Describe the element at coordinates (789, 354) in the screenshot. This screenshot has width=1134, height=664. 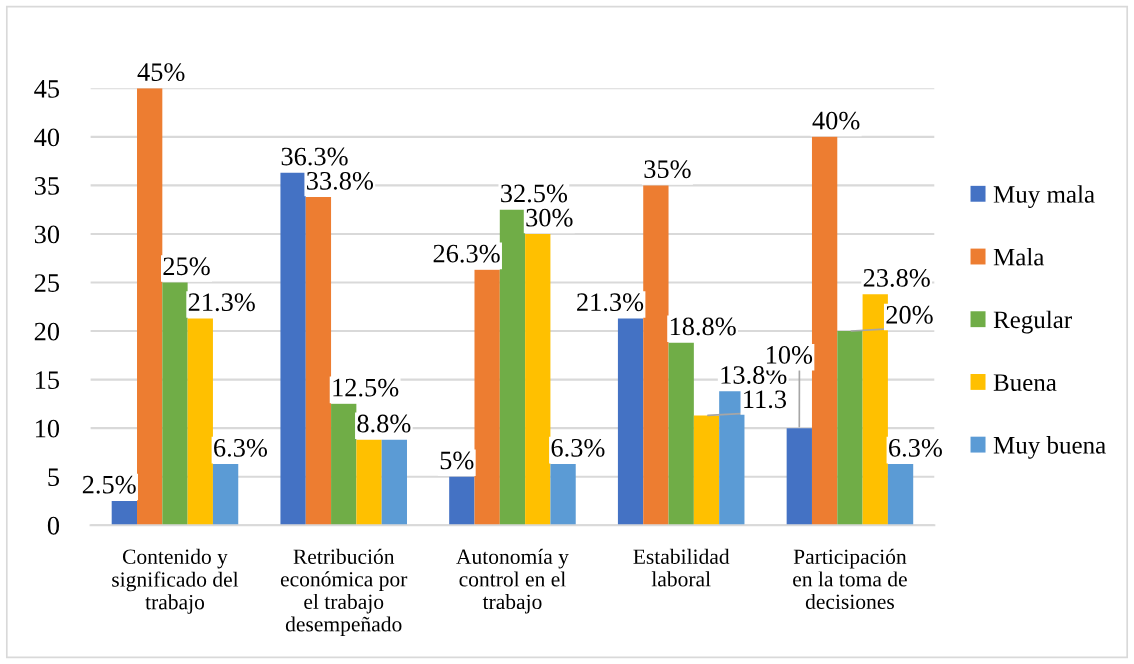
I see `data-label: 10%` at that location.